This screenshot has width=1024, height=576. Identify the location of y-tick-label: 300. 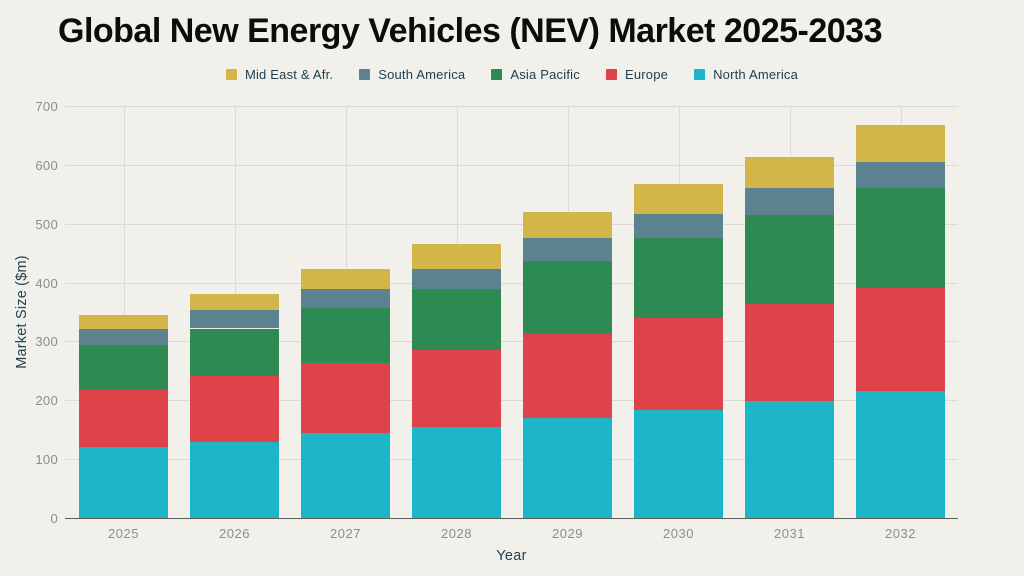
(46, 342).